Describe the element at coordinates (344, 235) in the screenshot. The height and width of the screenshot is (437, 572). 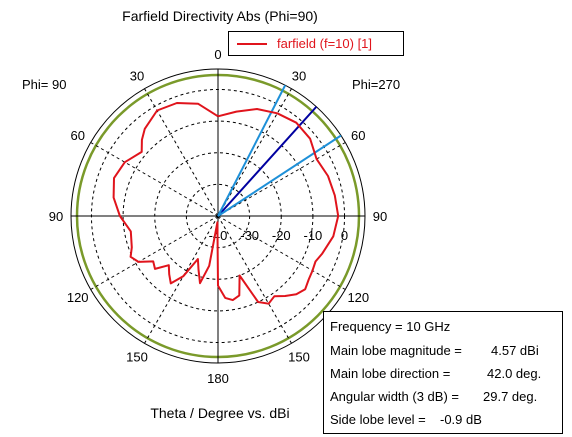
I see `radial-tick-label: 0` at that location.